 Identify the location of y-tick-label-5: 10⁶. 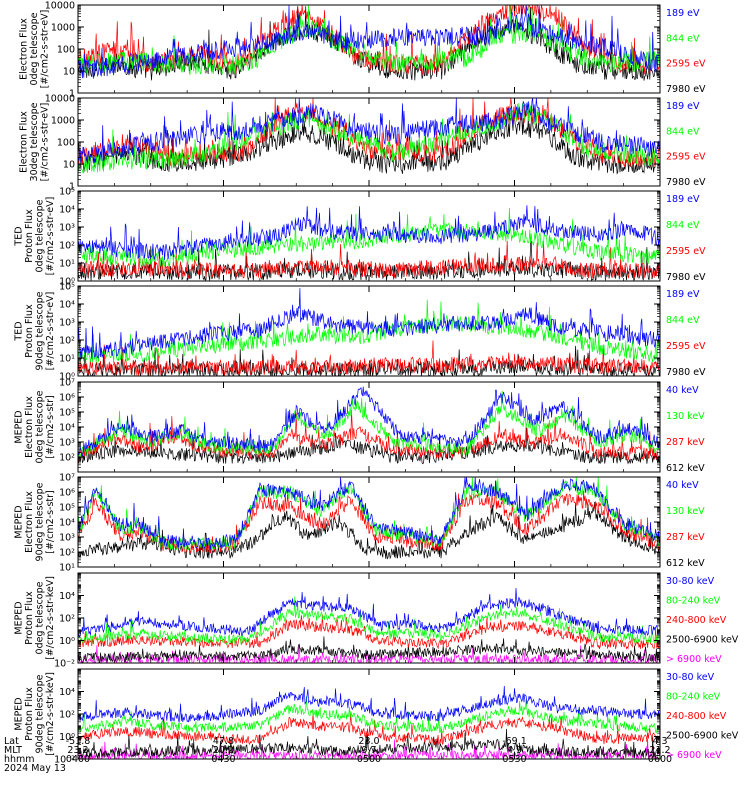
(67, 493).